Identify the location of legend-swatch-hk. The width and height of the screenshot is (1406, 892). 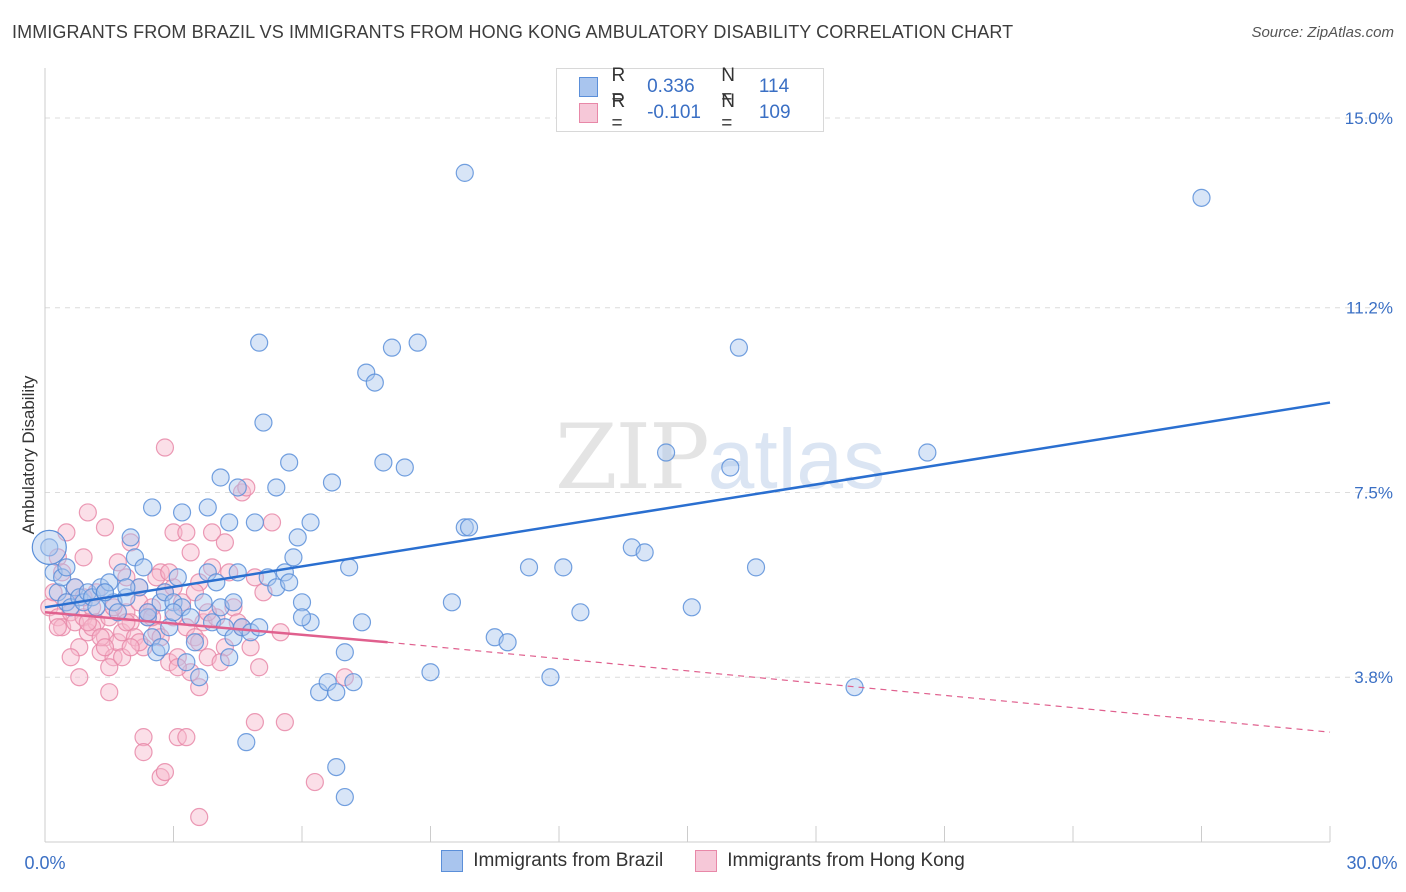
(588, 113).